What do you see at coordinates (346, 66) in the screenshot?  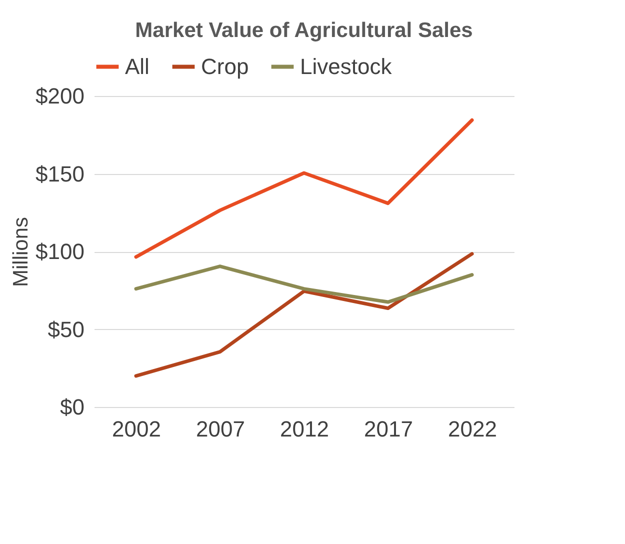 I see `legend-label: Livestock` at bounding box center [346, 66].